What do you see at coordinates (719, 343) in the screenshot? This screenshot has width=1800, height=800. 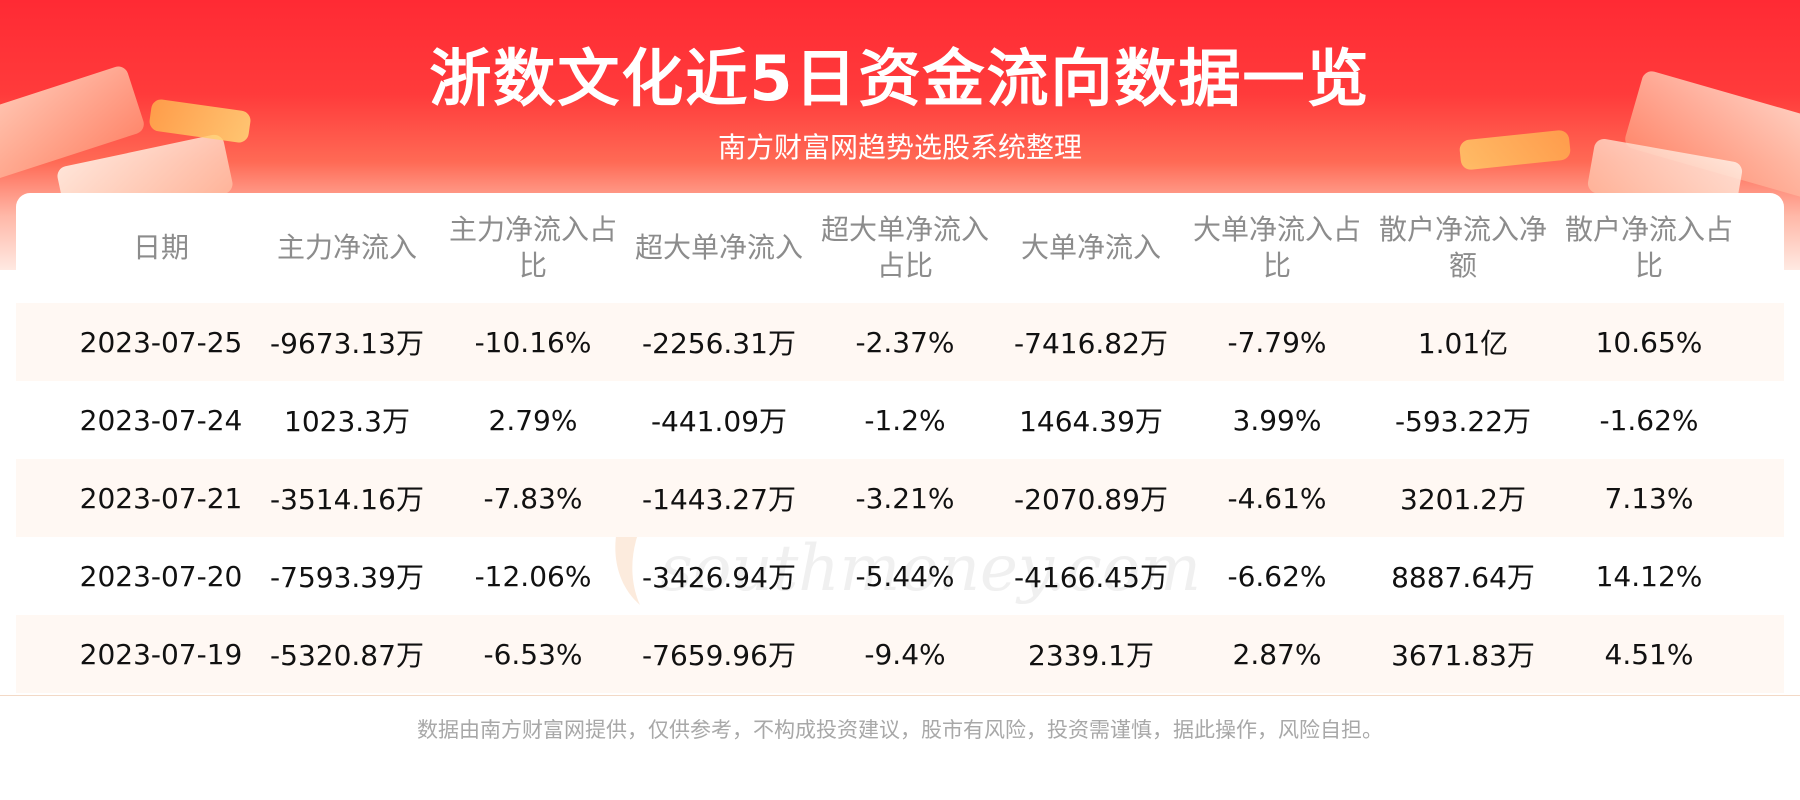 I see `cell-xl-inflow: -2256.31万` at bounding box center [719, 343].